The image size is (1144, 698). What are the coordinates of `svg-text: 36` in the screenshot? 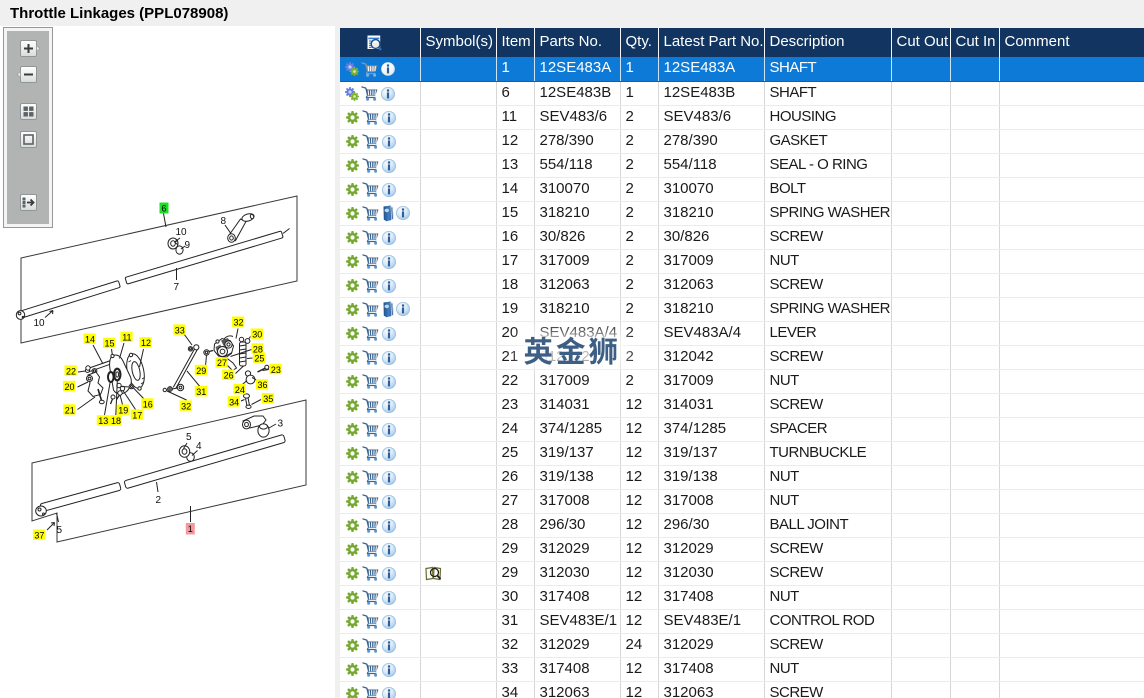 It's located at (262, 385).